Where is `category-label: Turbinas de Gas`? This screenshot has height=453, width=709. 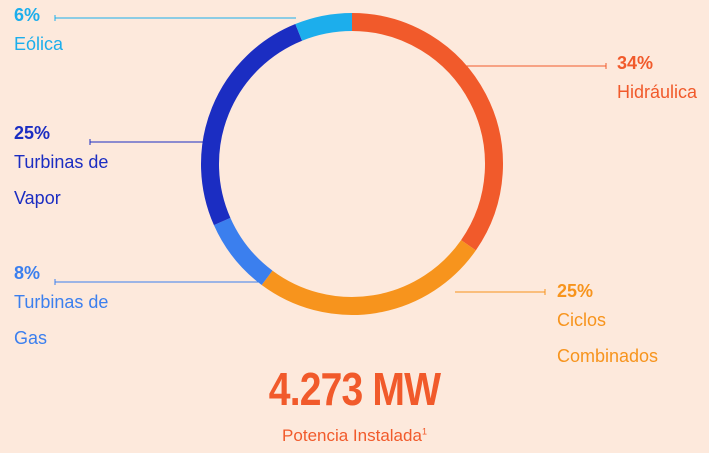
category-label: Turbinas de Gas is located at coordinates (61, 320).